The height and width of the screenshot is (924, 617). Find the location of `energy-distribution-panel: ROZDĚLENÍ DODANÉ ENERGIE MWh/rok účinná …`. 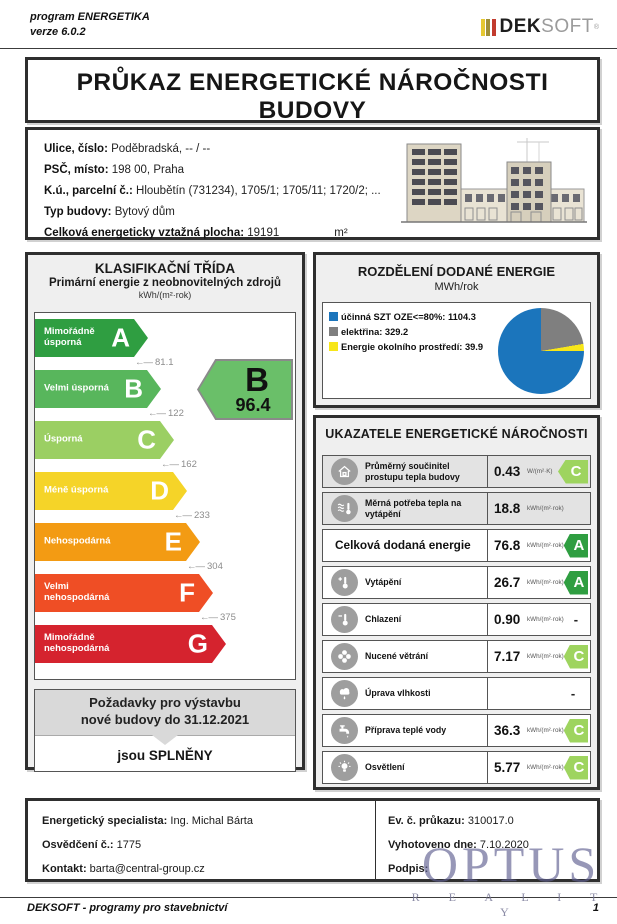

energy-distribution-panel: ROZDĚLENÍ DODANÉ ENERGIE MWh/rok účinná … is located at coordinates (456, 330).